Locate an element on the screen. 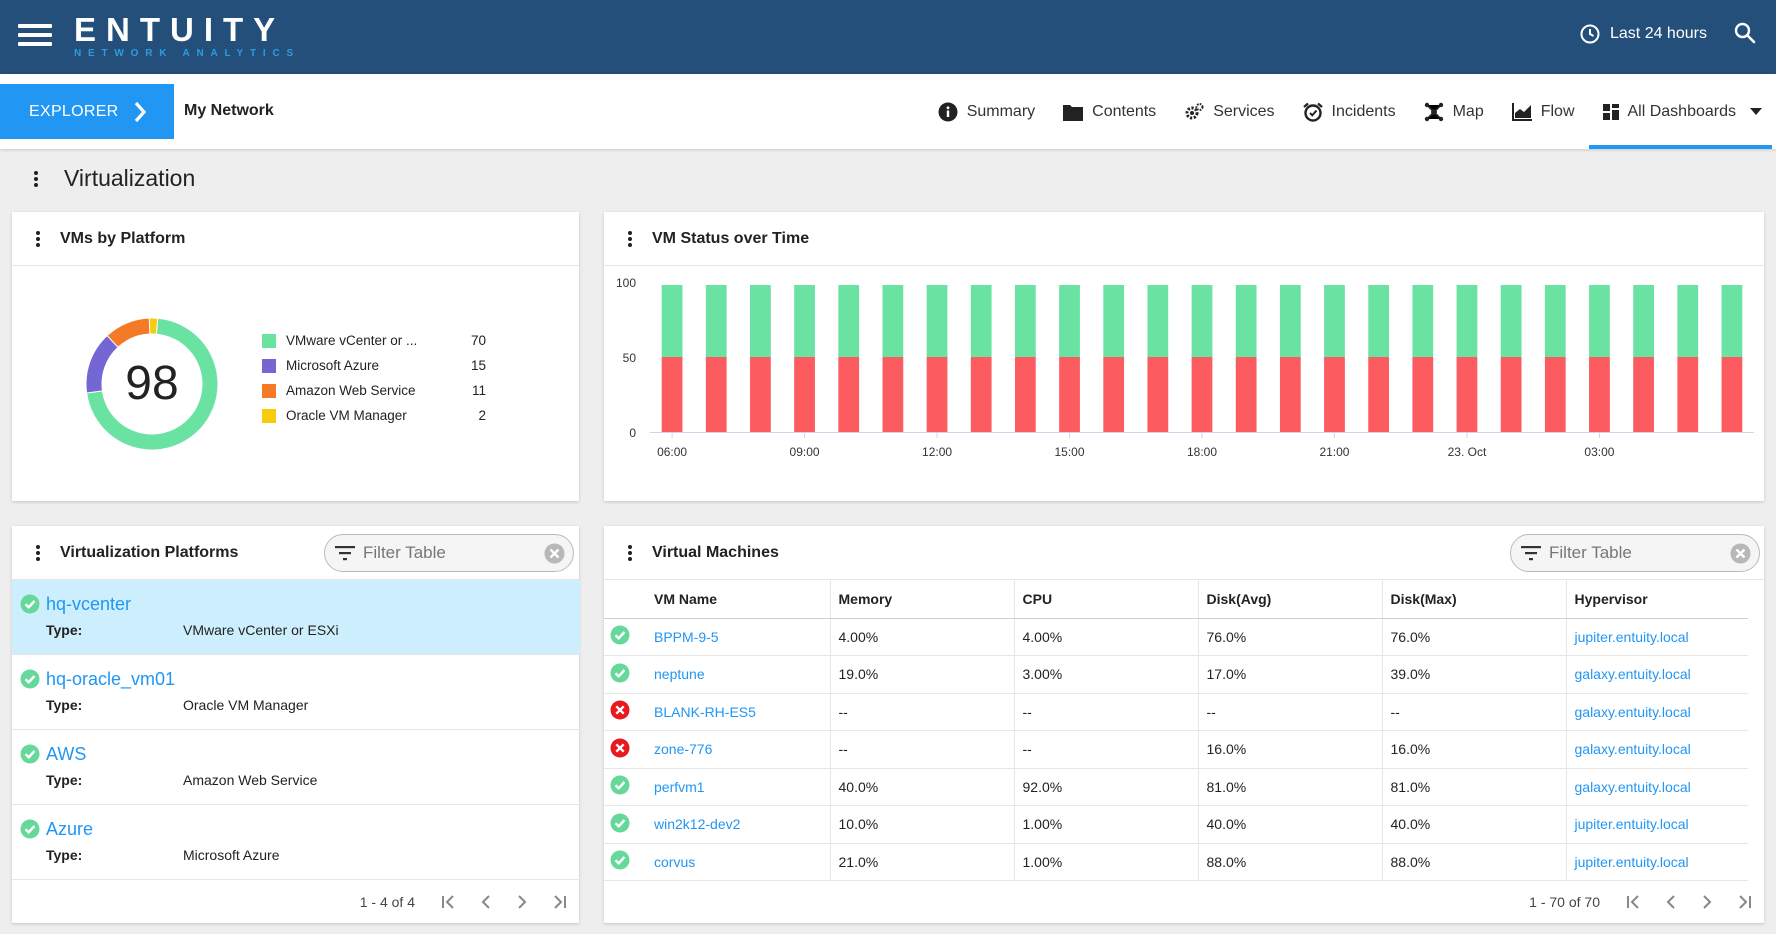  col-memory: Memory is located at coordinates (922, 599).